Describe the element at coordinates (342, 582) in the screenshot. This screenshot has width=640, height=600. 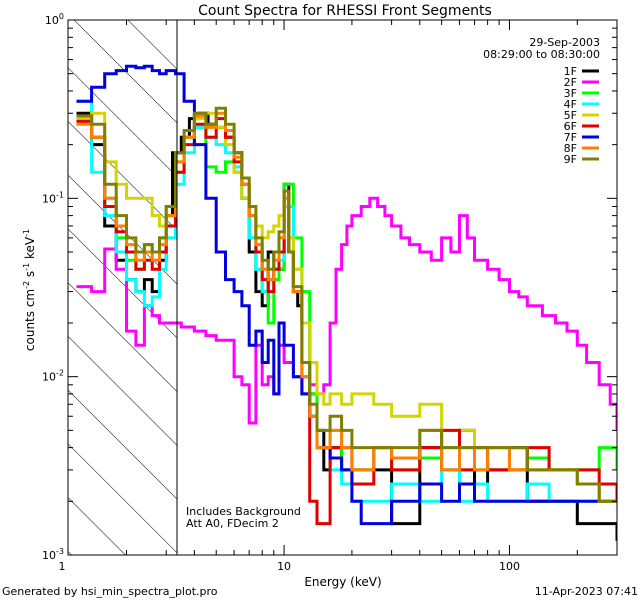
I see `x-axis-label: Energy (keV)` at that location.